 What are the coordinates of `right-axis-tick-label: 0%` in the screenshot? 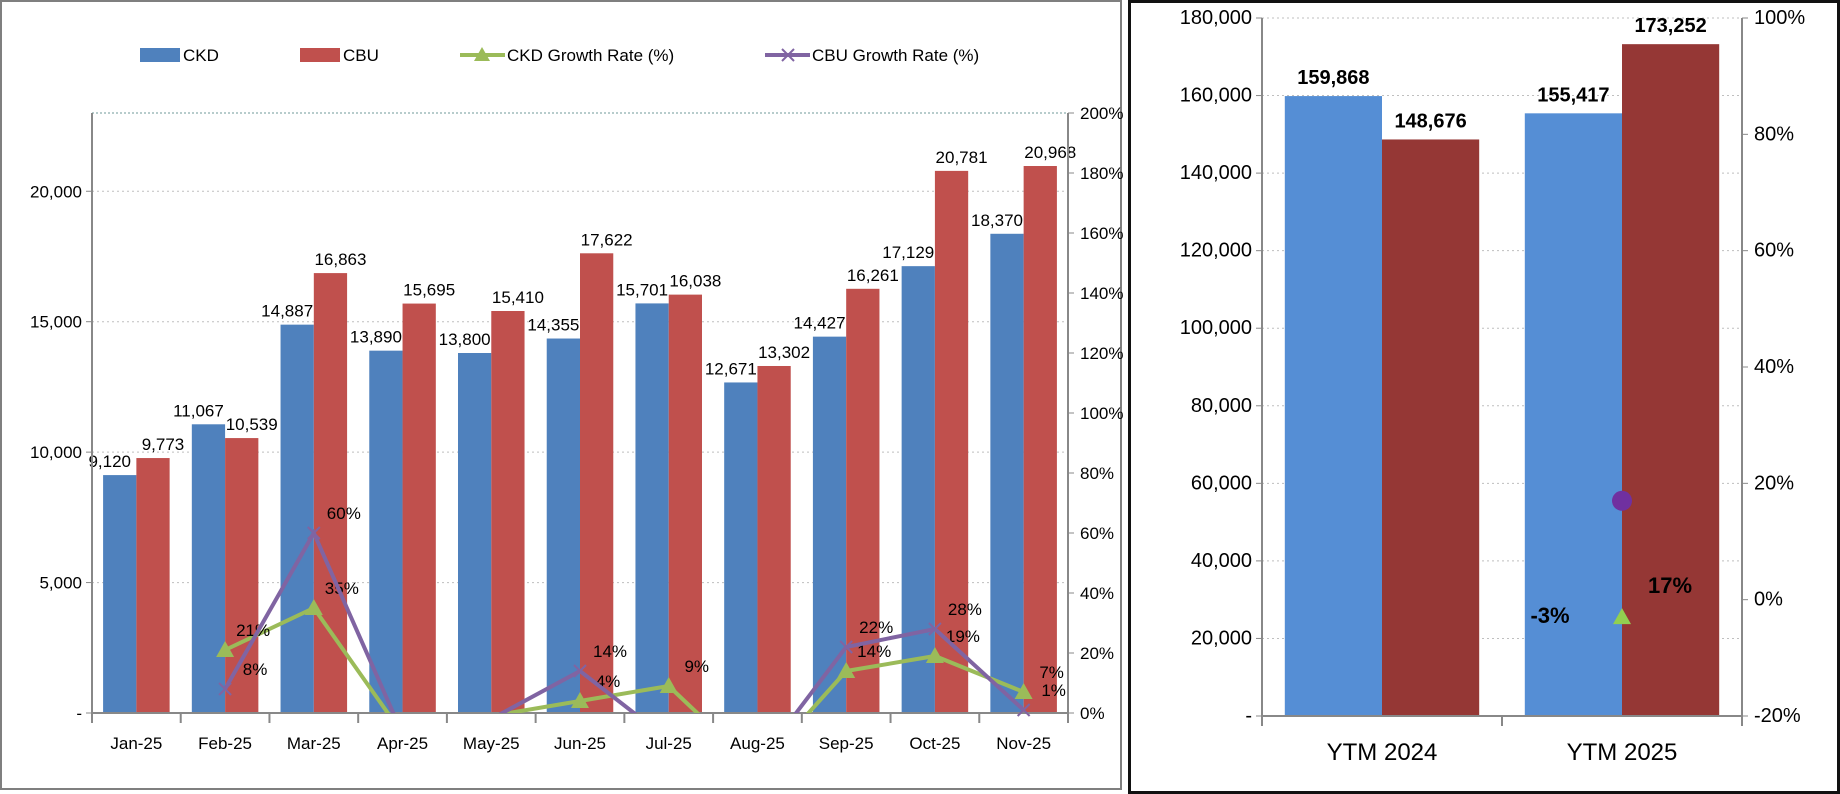 It's located at (1092, 713).